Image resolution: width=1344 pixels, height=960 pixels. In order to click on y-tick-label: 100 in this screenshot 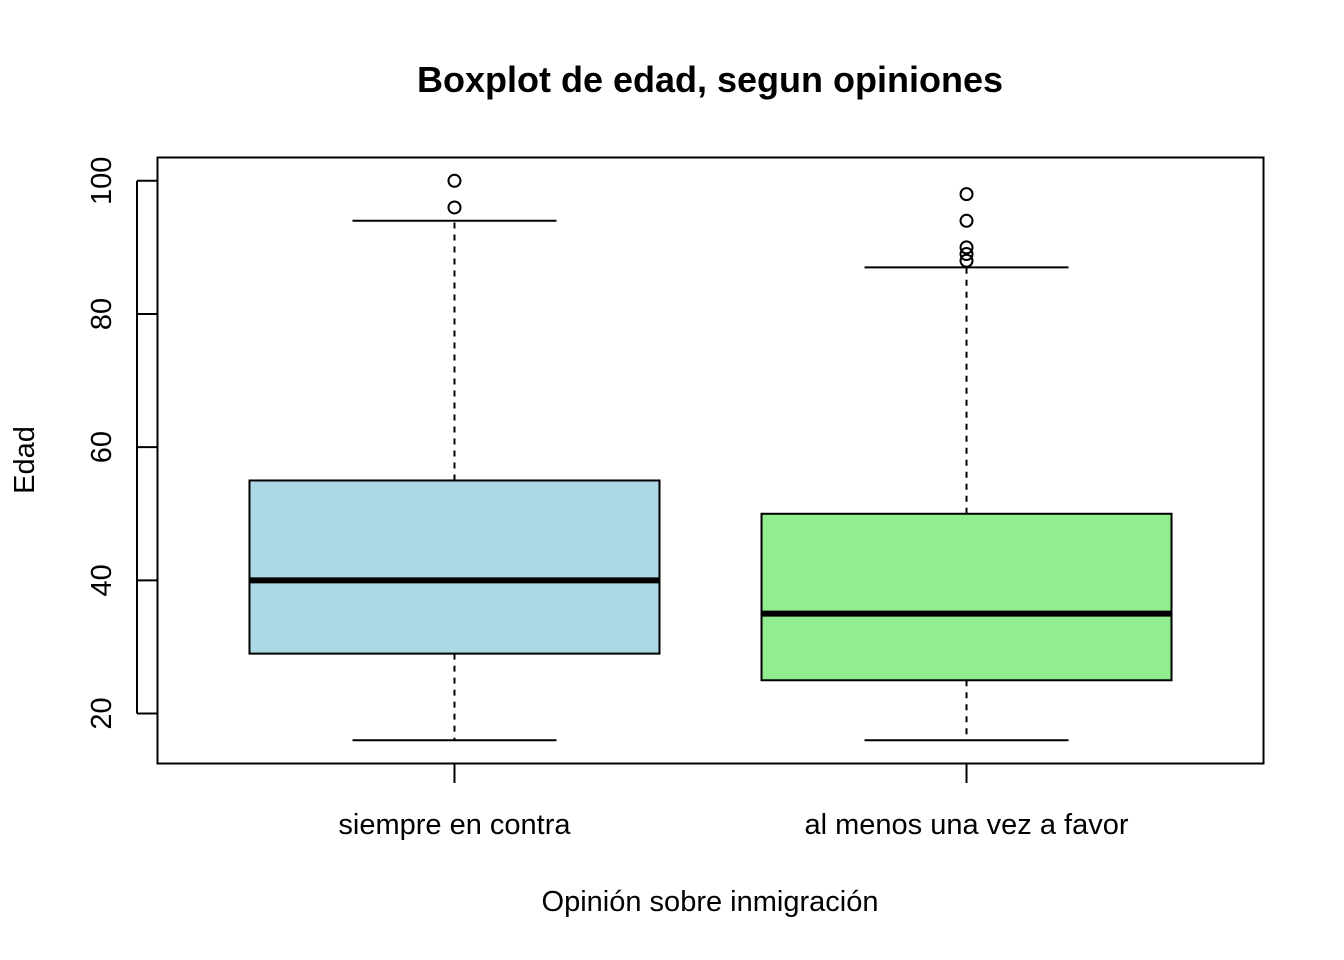, I will do `click(102, 181)`.